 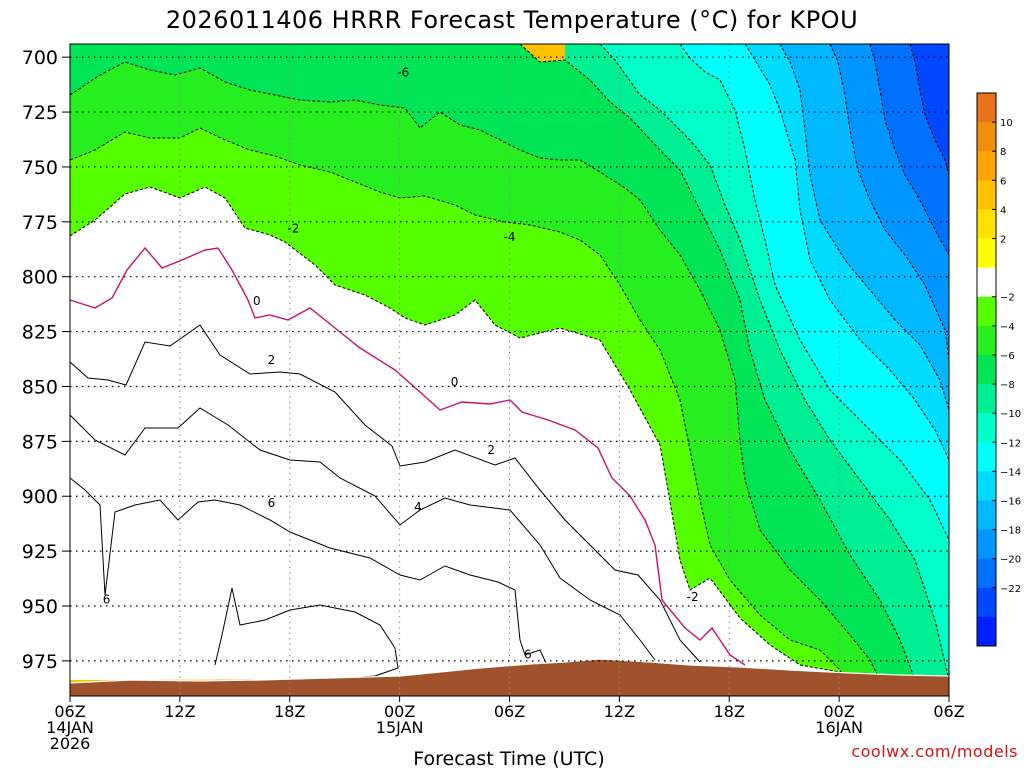 What do you see at coordinates (40, 607) in the screenshot?
I see `y-tick-label: 950` at bounding box center [40, 607].